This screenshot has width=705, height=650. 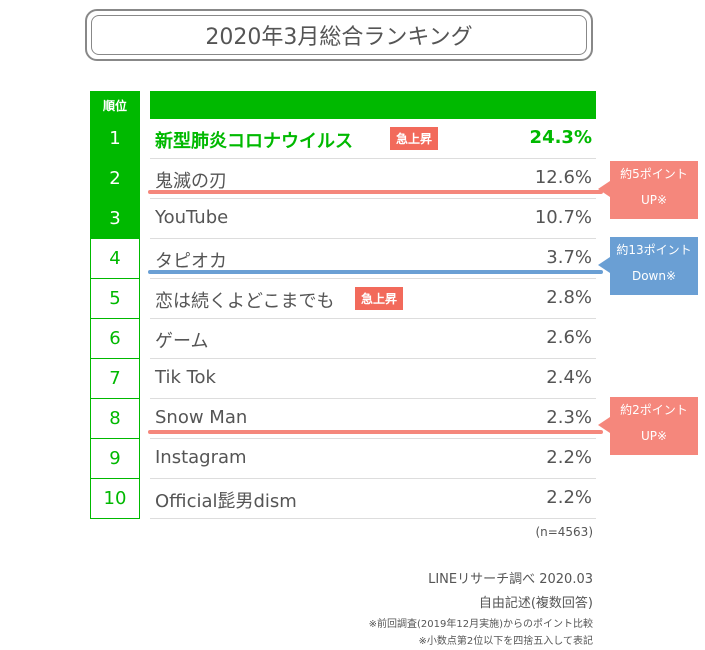 I want to click on footnote-rounding: ※小数点第2位以下を四捨五入して表記, so click(x=505, y=641).